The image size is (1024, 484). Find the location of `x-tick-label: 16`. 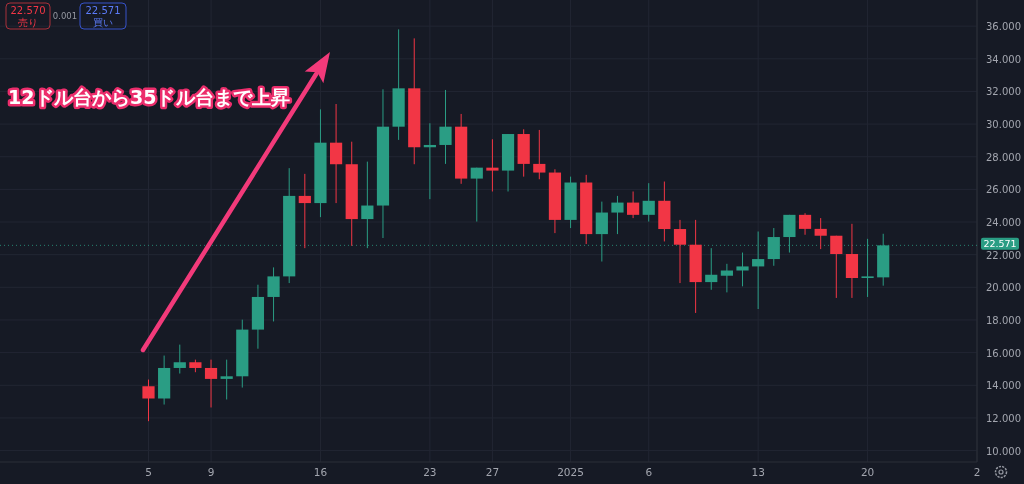

x-tick-label: 16 is located at coordinates (320, 472).